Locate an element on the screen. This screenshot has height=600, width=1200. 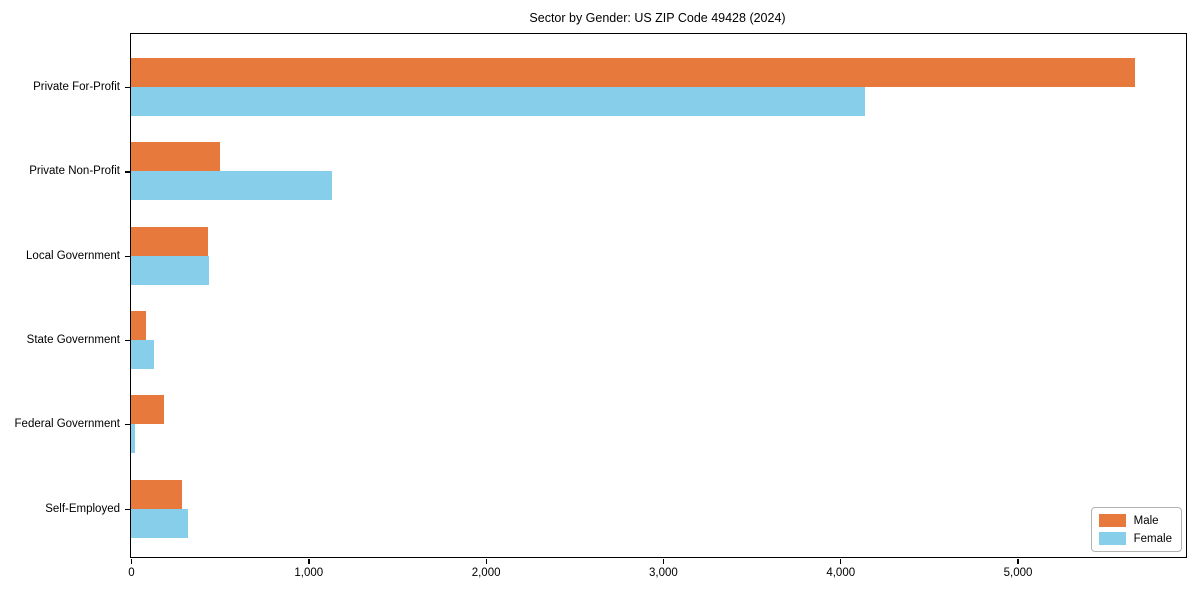
x-tick-label: 4,000 is located at coordinates (841, 573).